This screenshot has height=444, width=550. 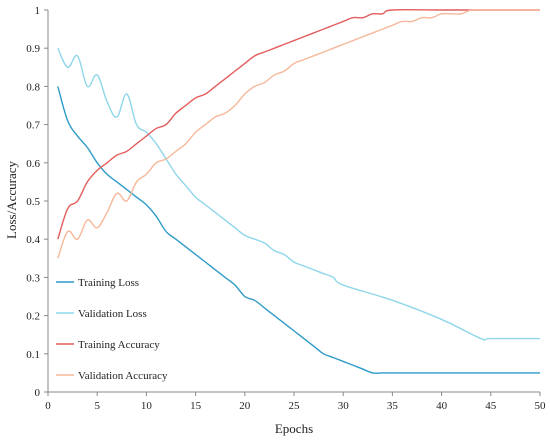 I want to click on x-tick-label: 15, so click(x=196, y=406).